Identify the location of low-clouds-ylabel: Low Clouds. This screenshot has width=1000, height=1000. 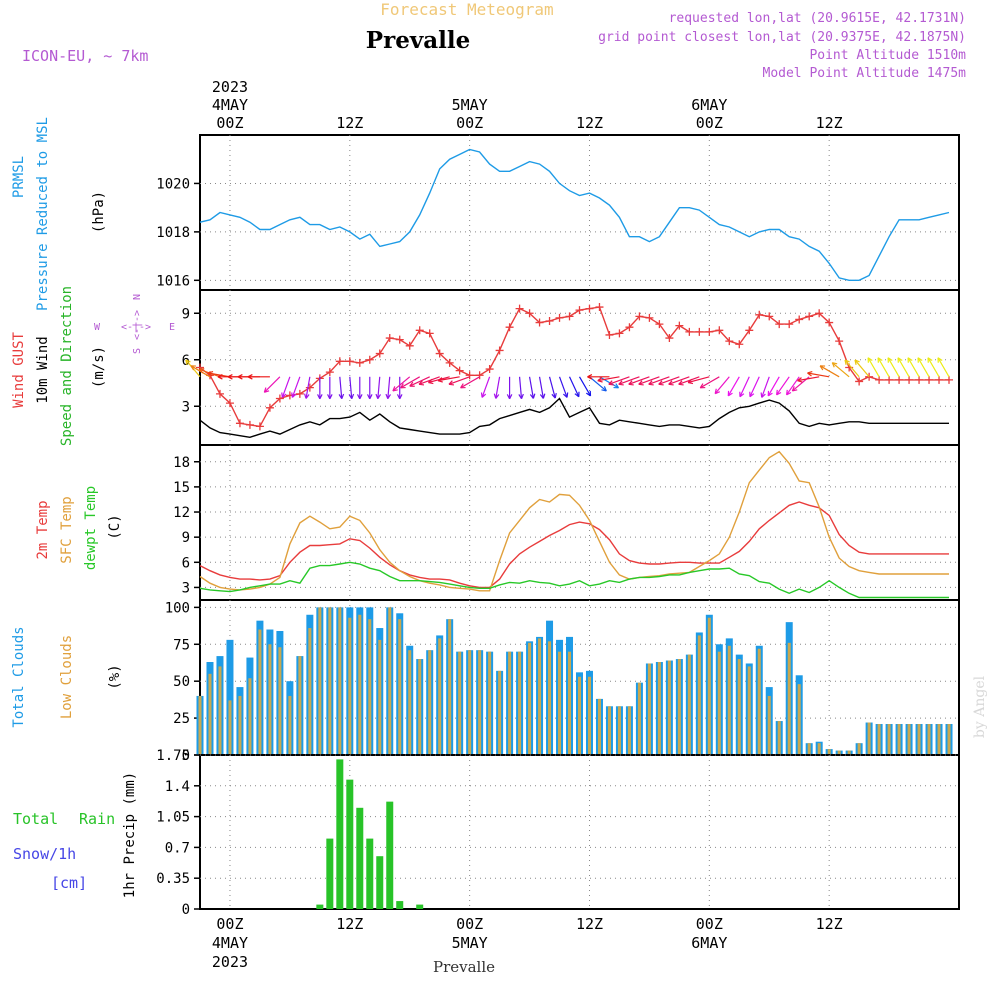
(67, 677).